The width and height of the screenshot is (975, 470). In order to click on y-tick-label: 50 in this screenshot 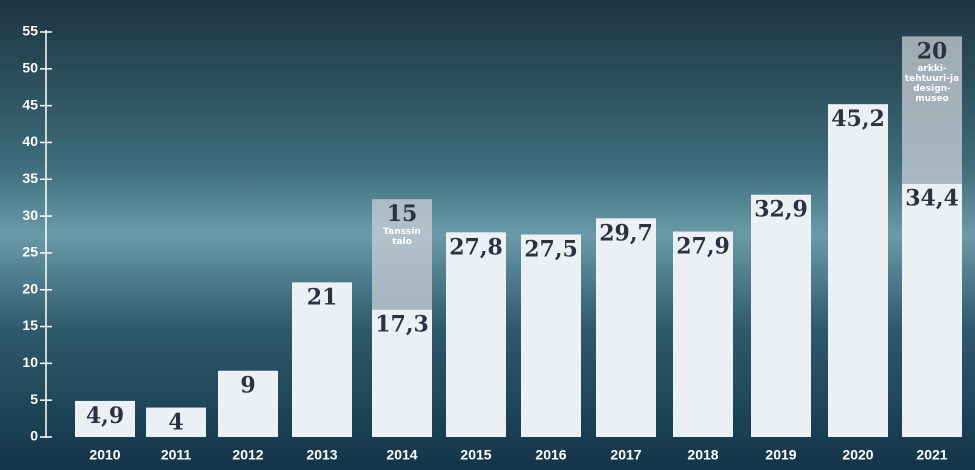, I will do `click(30, 68)`.